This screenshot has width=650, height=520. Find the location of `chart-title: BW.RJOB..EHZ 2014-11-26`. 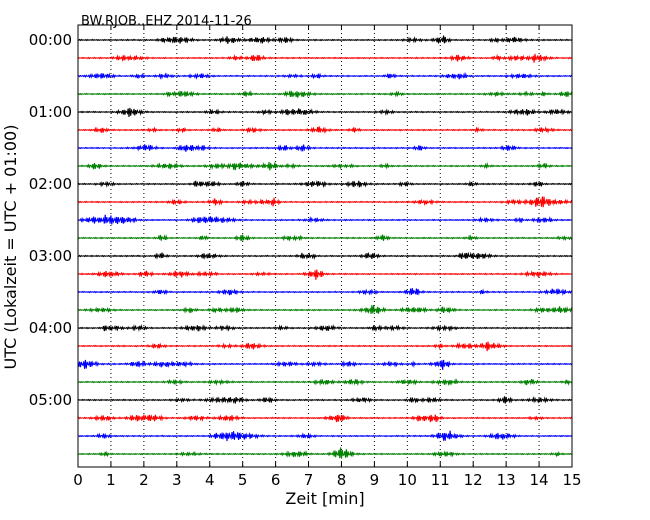

chart-title: BW.RJOB..EHZ 2014-11-26 is located at coordinates (166, 21).